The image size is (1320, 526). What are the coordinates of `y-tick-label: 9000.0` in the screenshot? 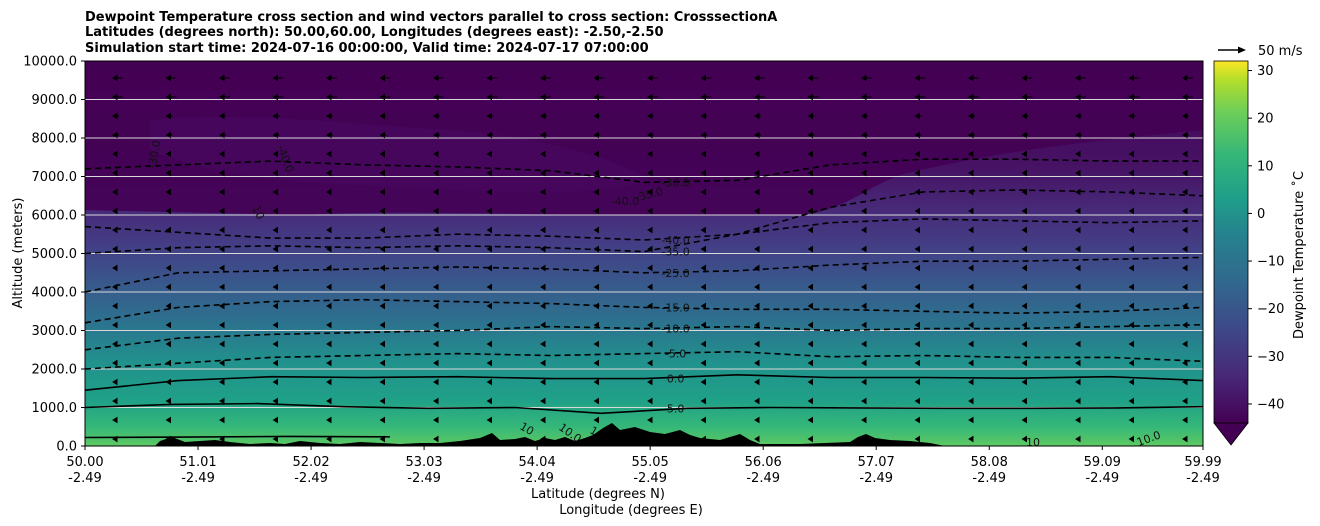 It's located at (55, 100).